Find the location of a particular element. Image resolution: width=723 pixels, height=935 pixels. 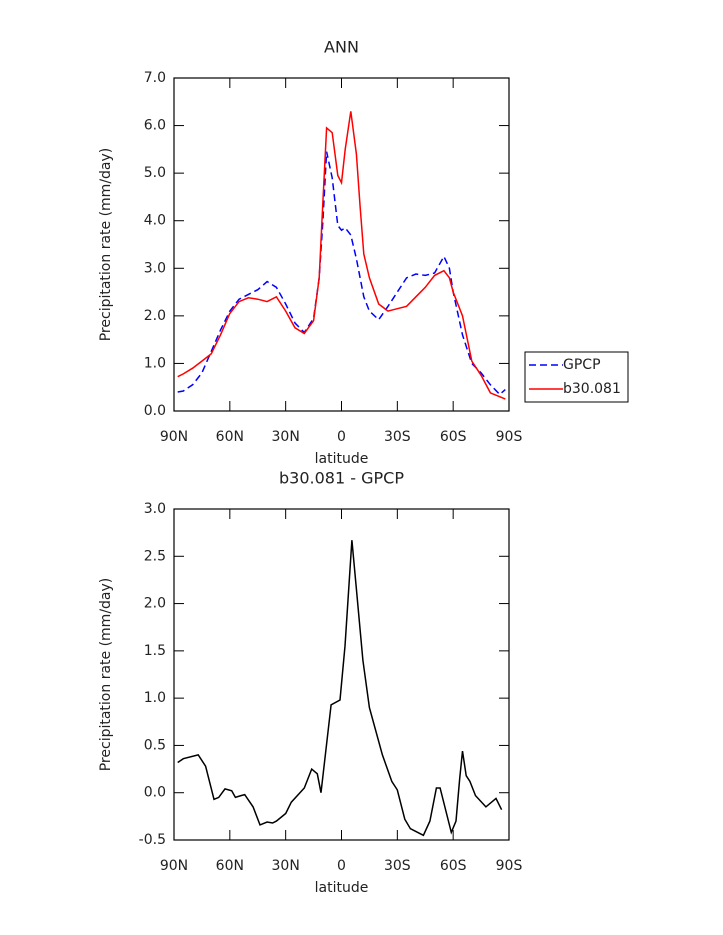

chart-title: b30.081 - GPCP is located at coordinates (341, 478).